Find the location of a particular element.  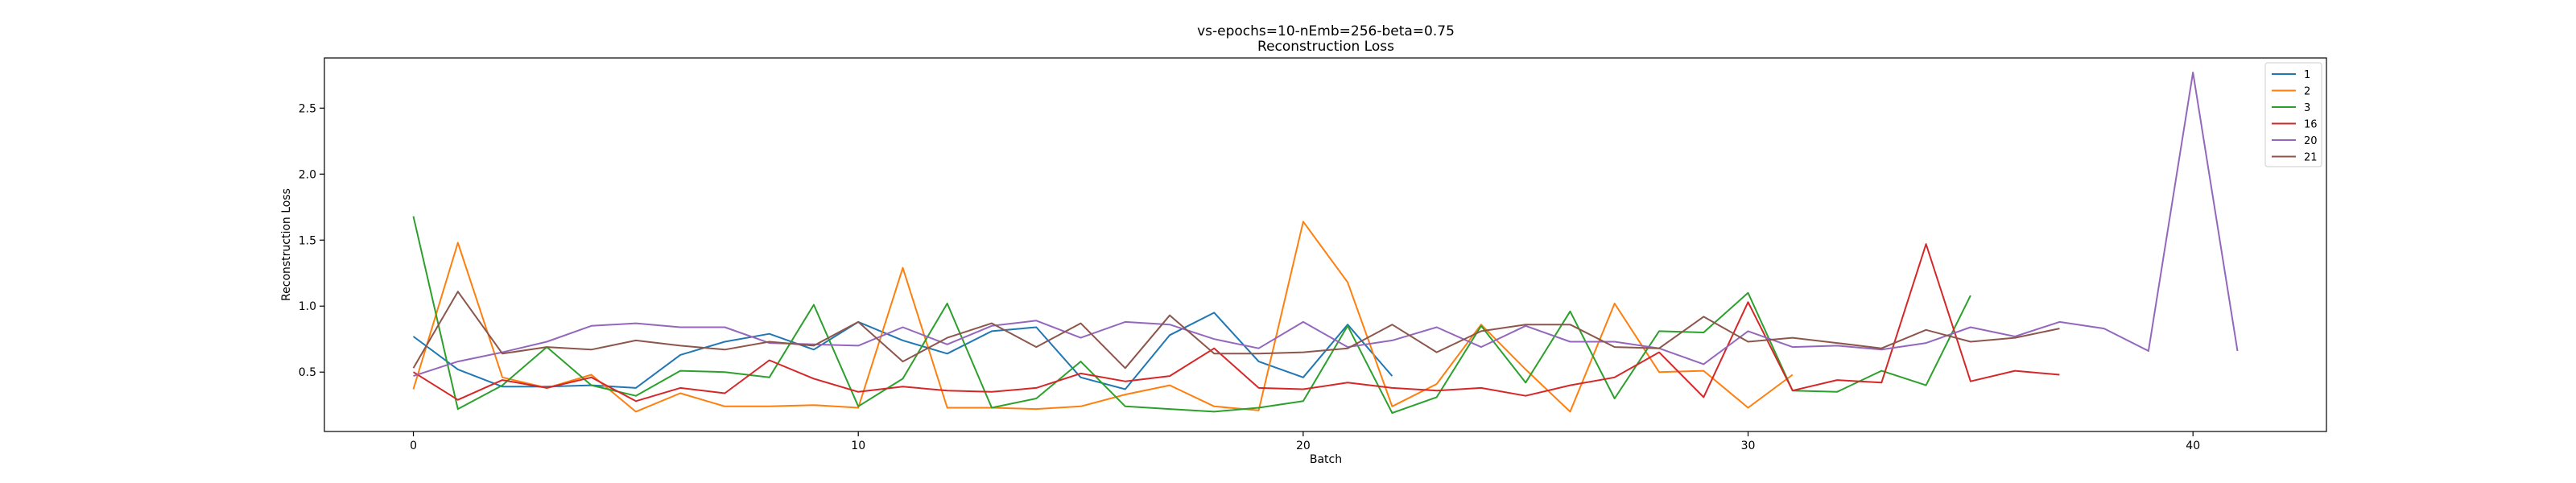

legend-label-21: 21 is located at coordinates (2311, 158).